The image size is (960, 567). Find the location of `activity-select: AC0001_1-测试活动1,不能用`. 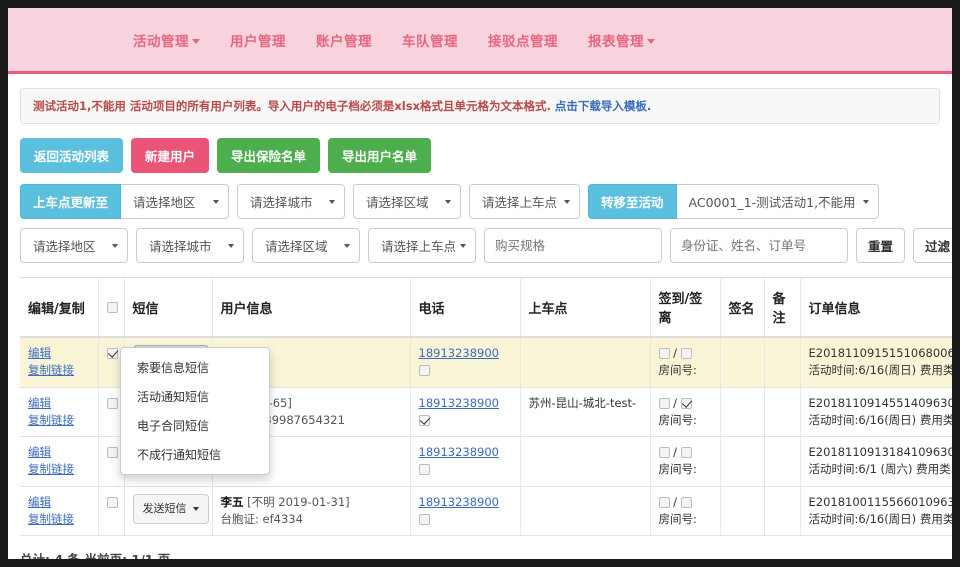

activity-select: AC0001_1-测试活动1,不能用 is located at coordinates (777, 201).